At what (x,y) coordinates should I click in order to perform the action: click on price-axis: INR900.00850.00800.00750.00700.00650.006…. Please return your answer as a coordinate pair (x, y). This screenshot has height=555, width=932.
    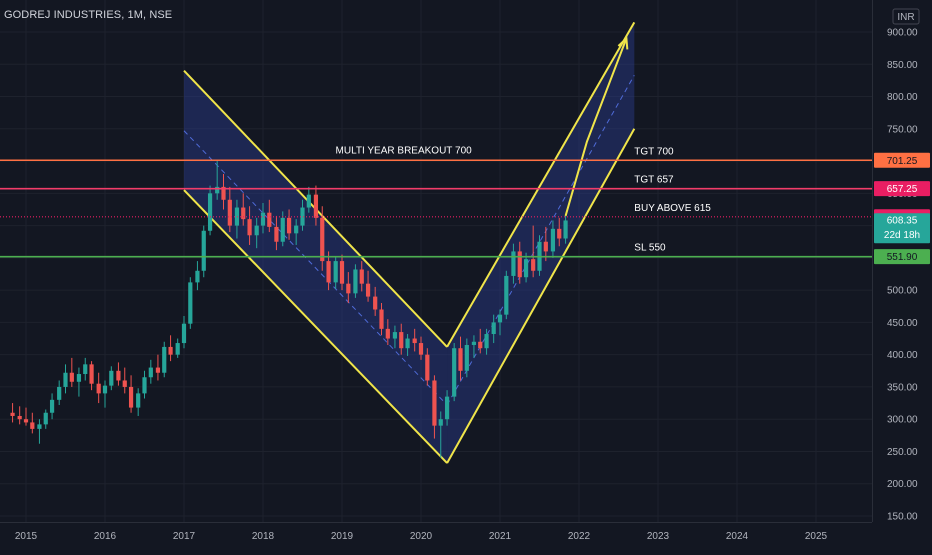
    Looking at the image, I should click on (902, 275).